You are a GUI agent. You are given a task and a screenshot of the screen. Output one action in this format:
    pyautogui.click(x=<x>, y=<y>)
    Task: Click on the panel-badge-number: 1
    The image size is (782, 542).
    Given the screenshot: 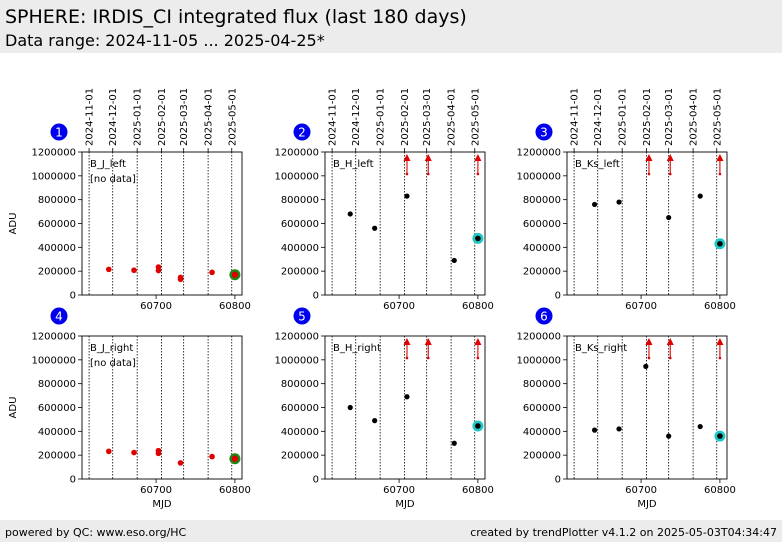 What is the action you would take?
    pyautogui.click(x=59, y=133)
    